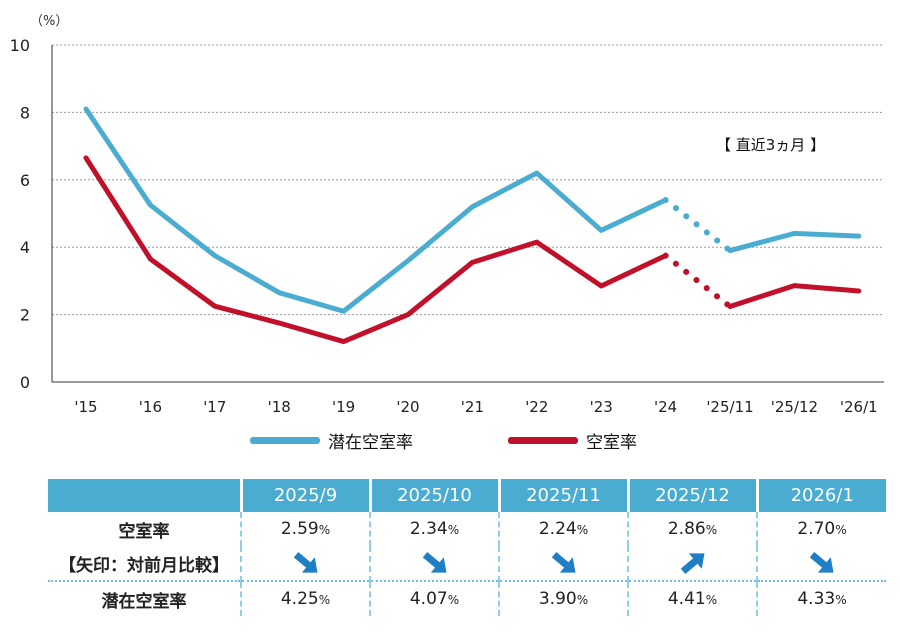  I want to click on month-header: 2025/11, so click(562, 495).